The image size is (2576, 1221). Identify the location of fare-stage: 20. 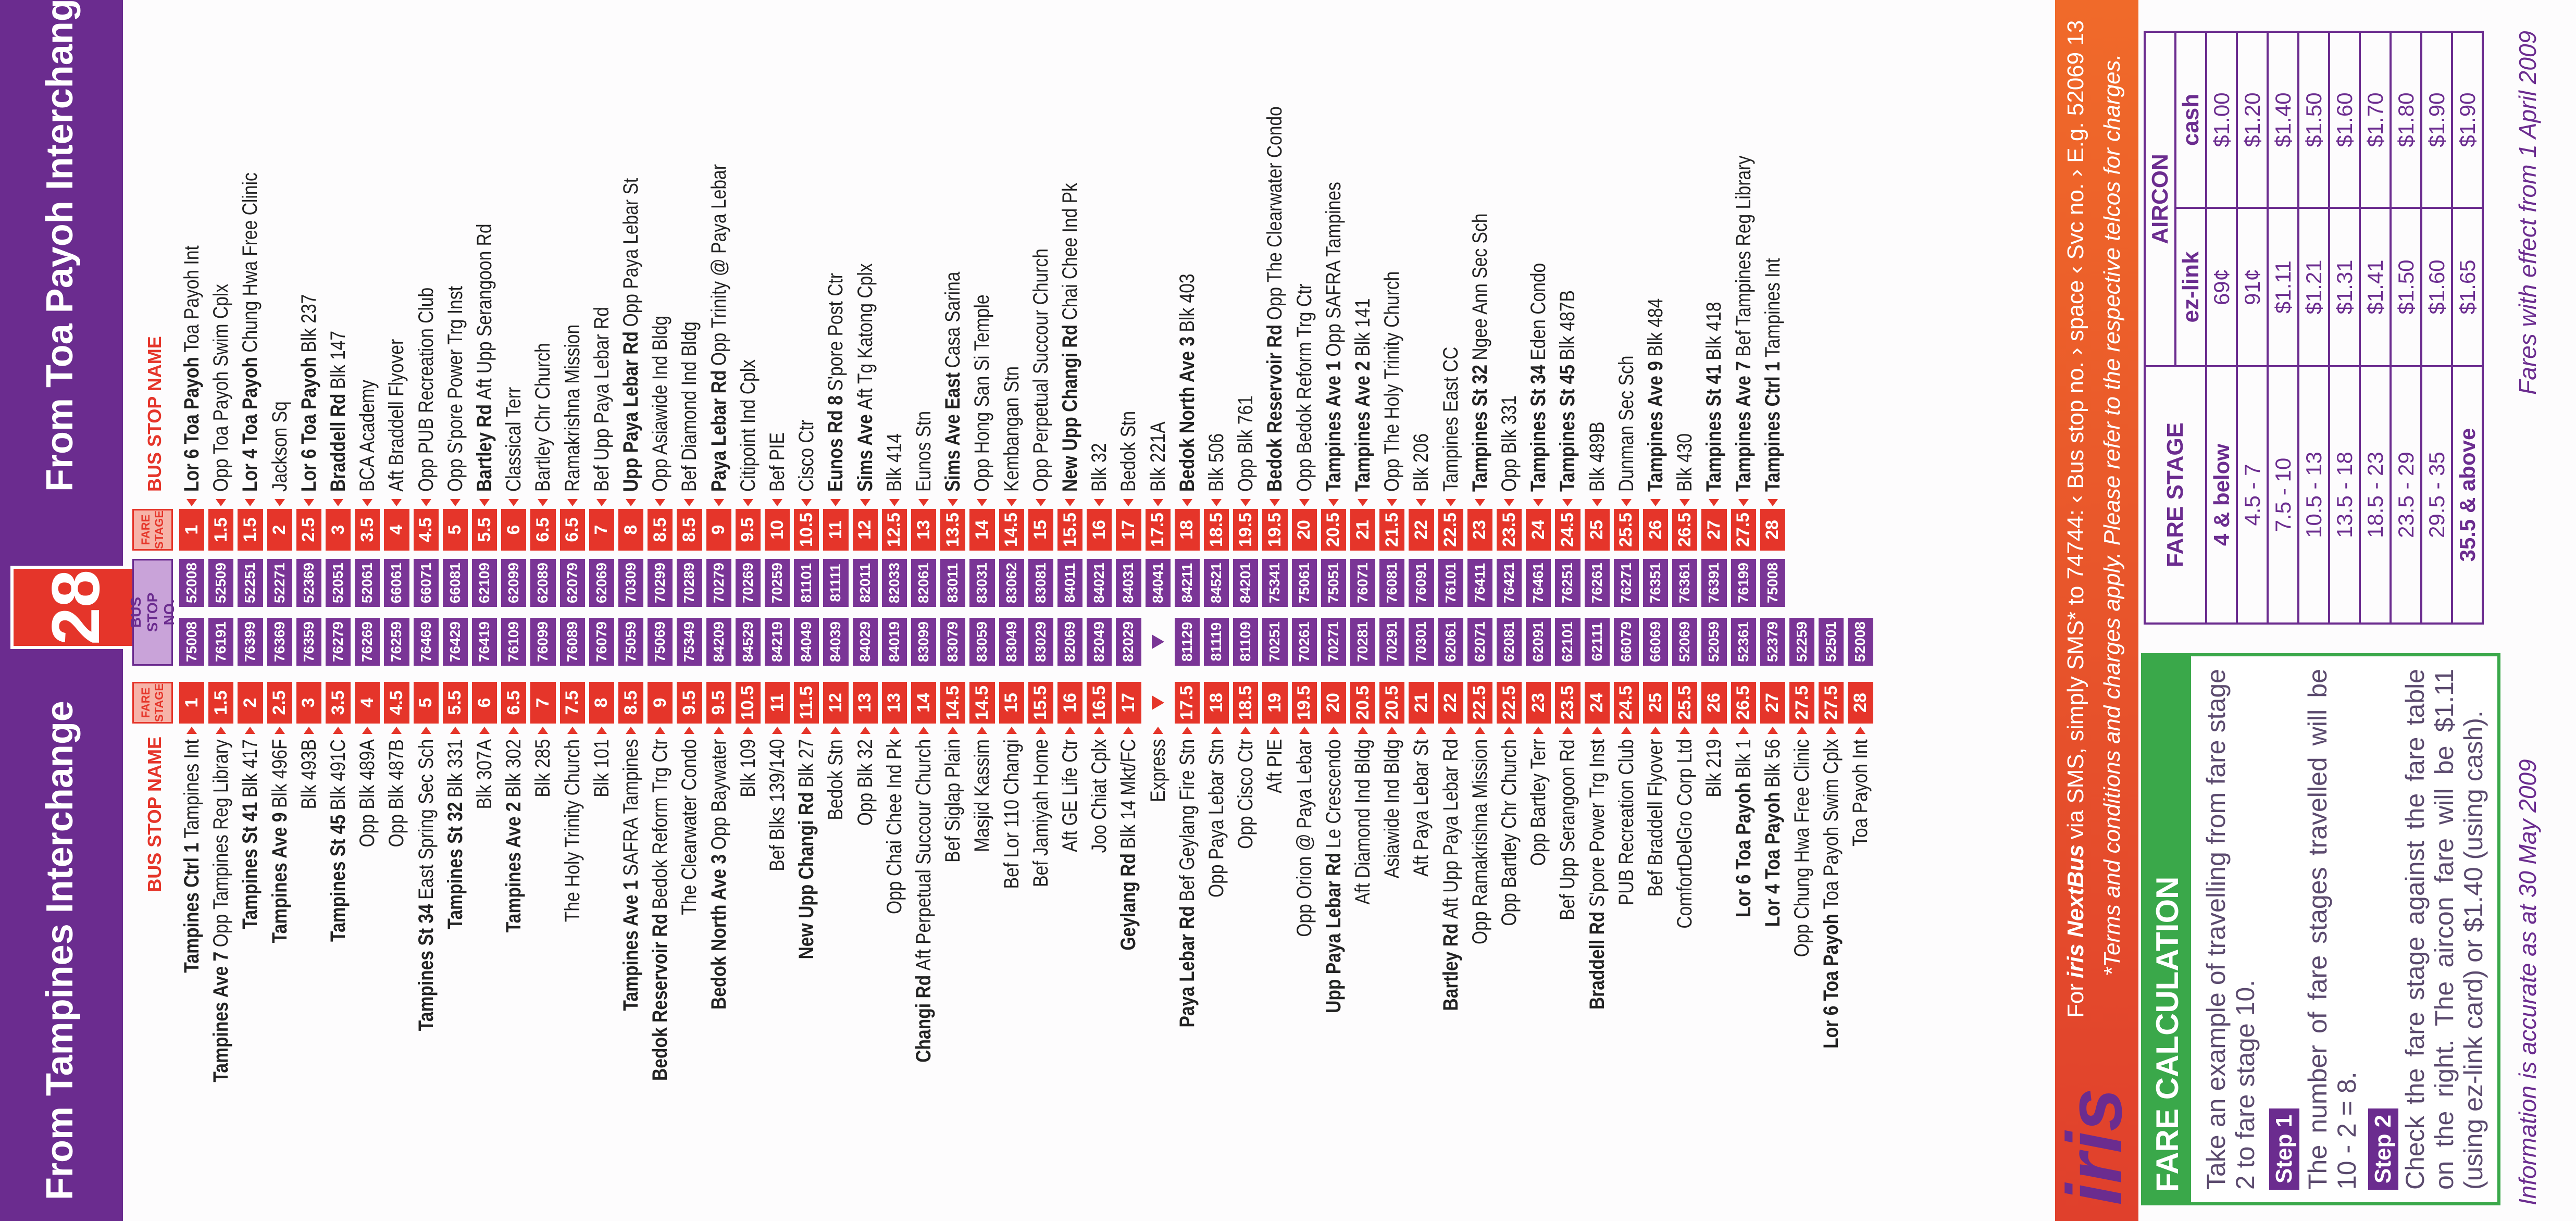
(1304, 530).